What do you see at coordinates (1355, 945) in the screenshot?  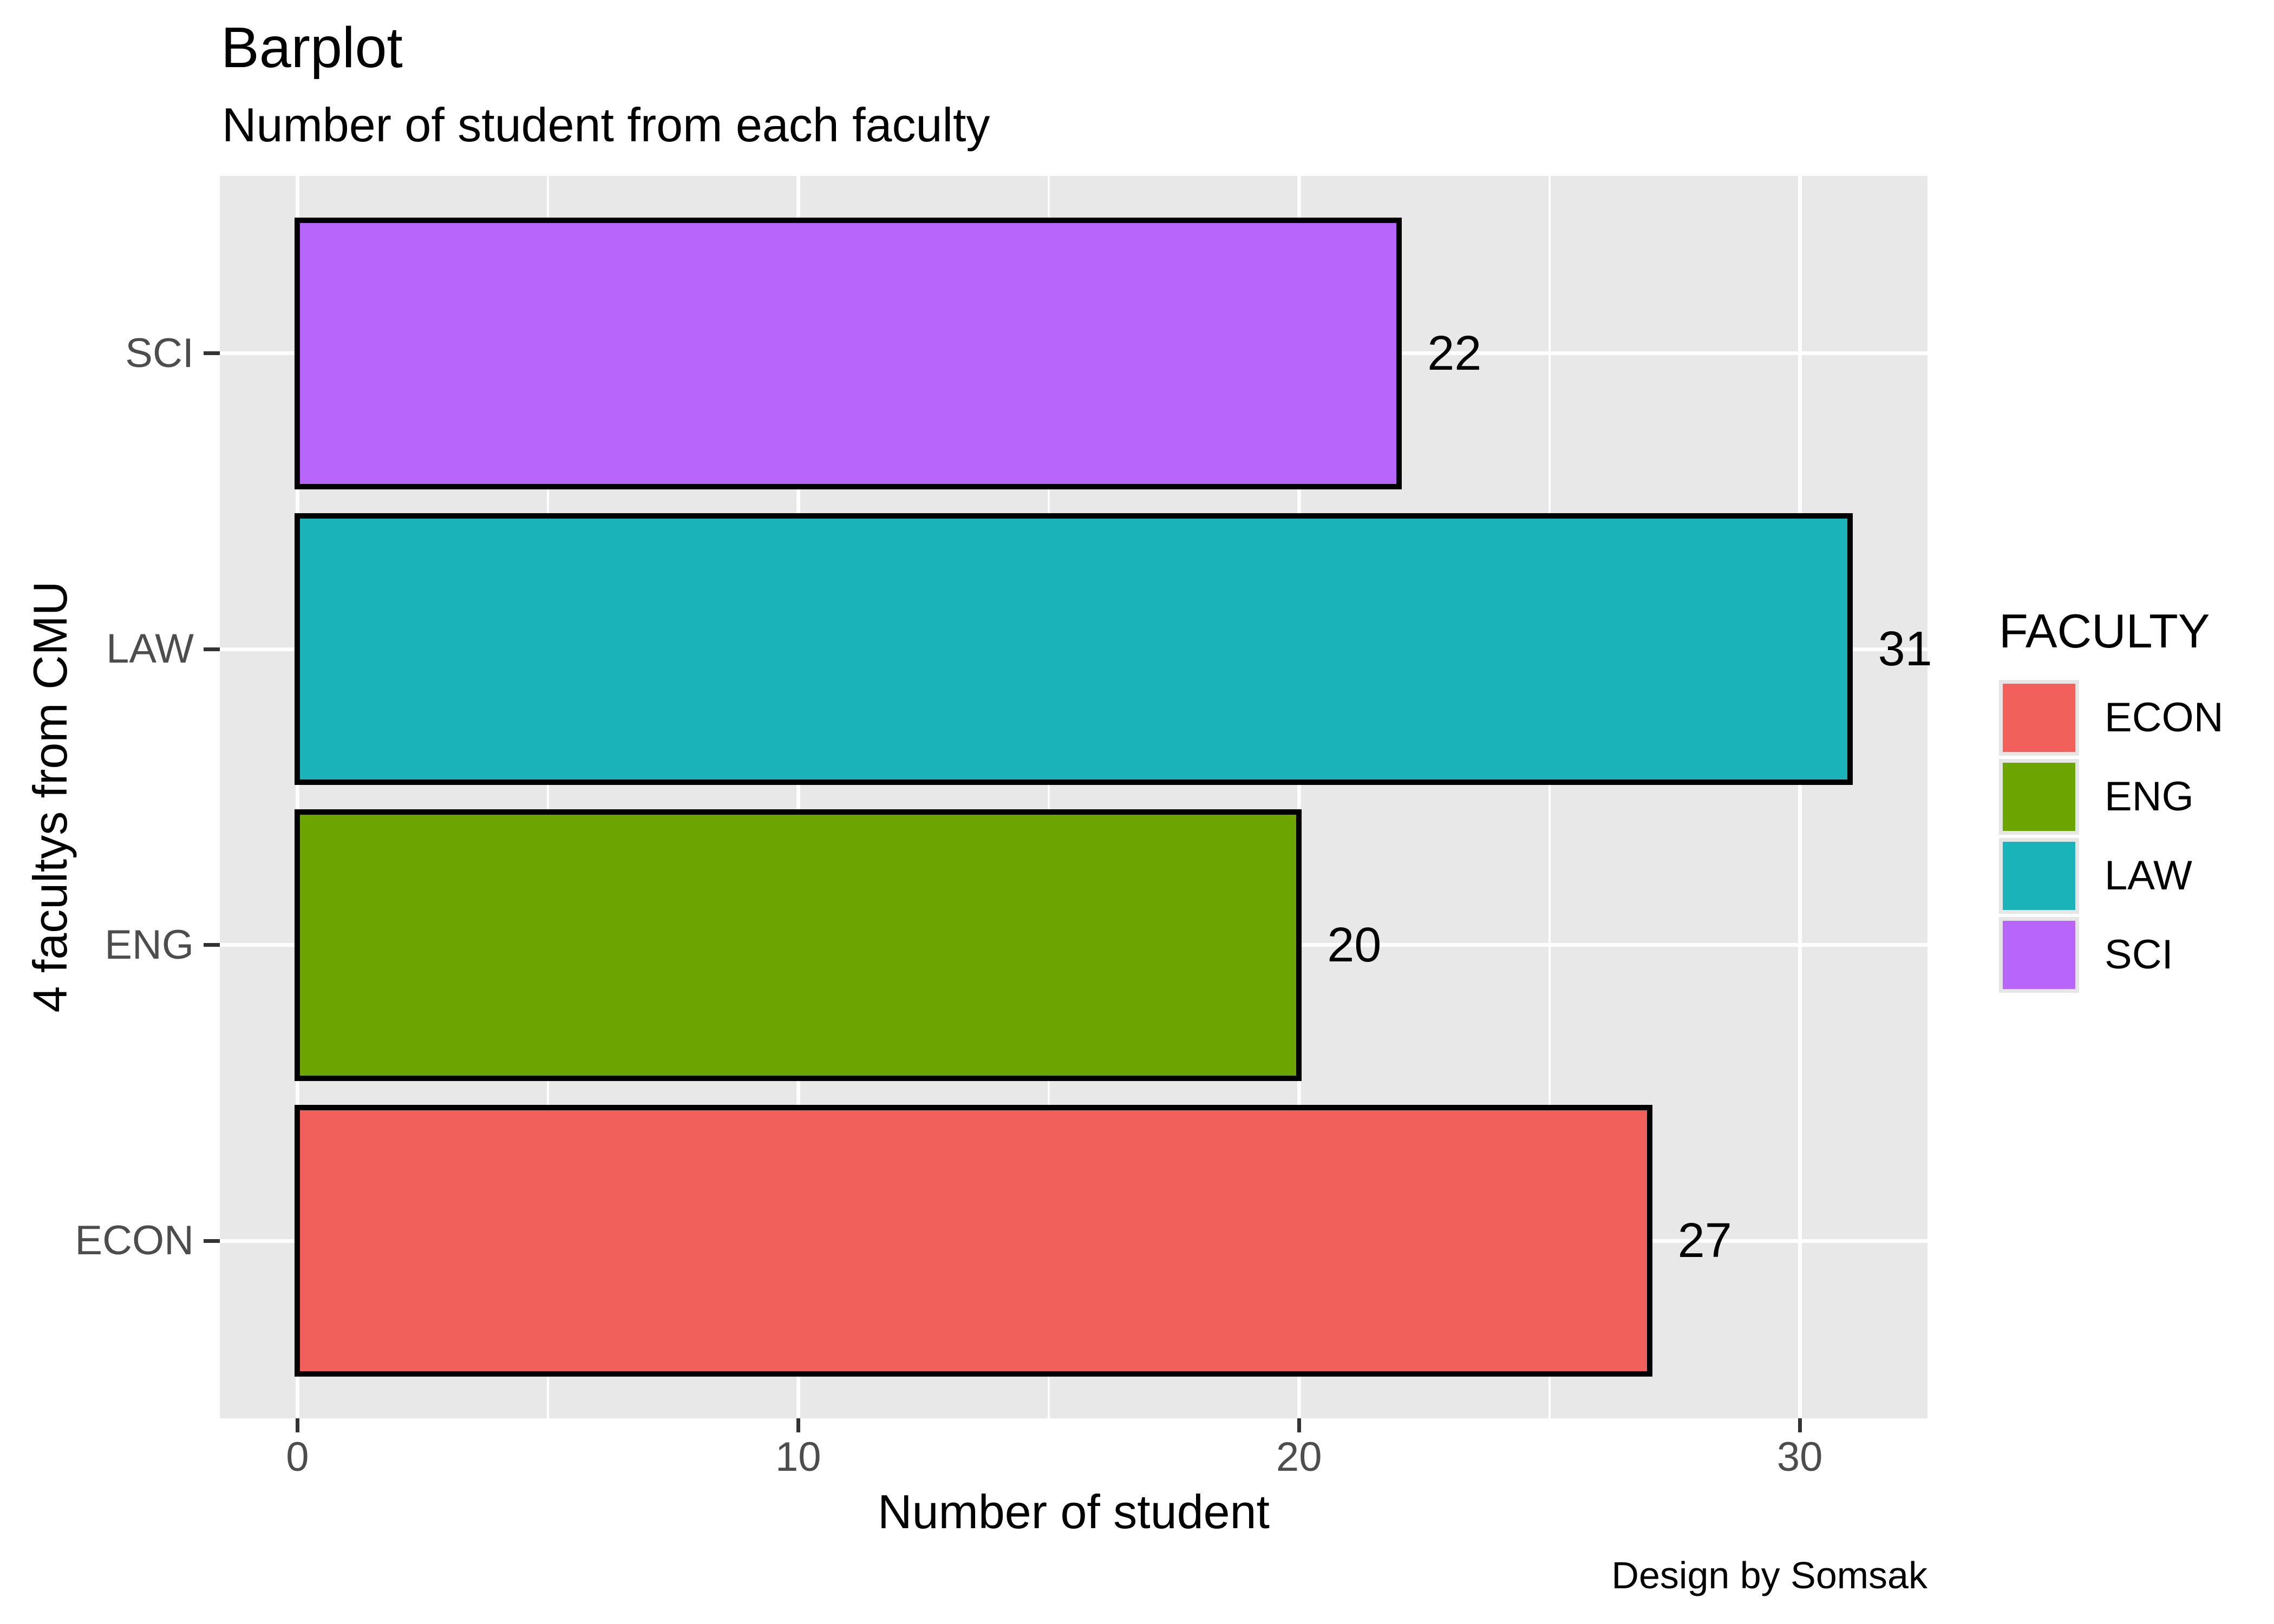 I see `bar-value-label-eng: 20` at bounding box center [1355, 945].